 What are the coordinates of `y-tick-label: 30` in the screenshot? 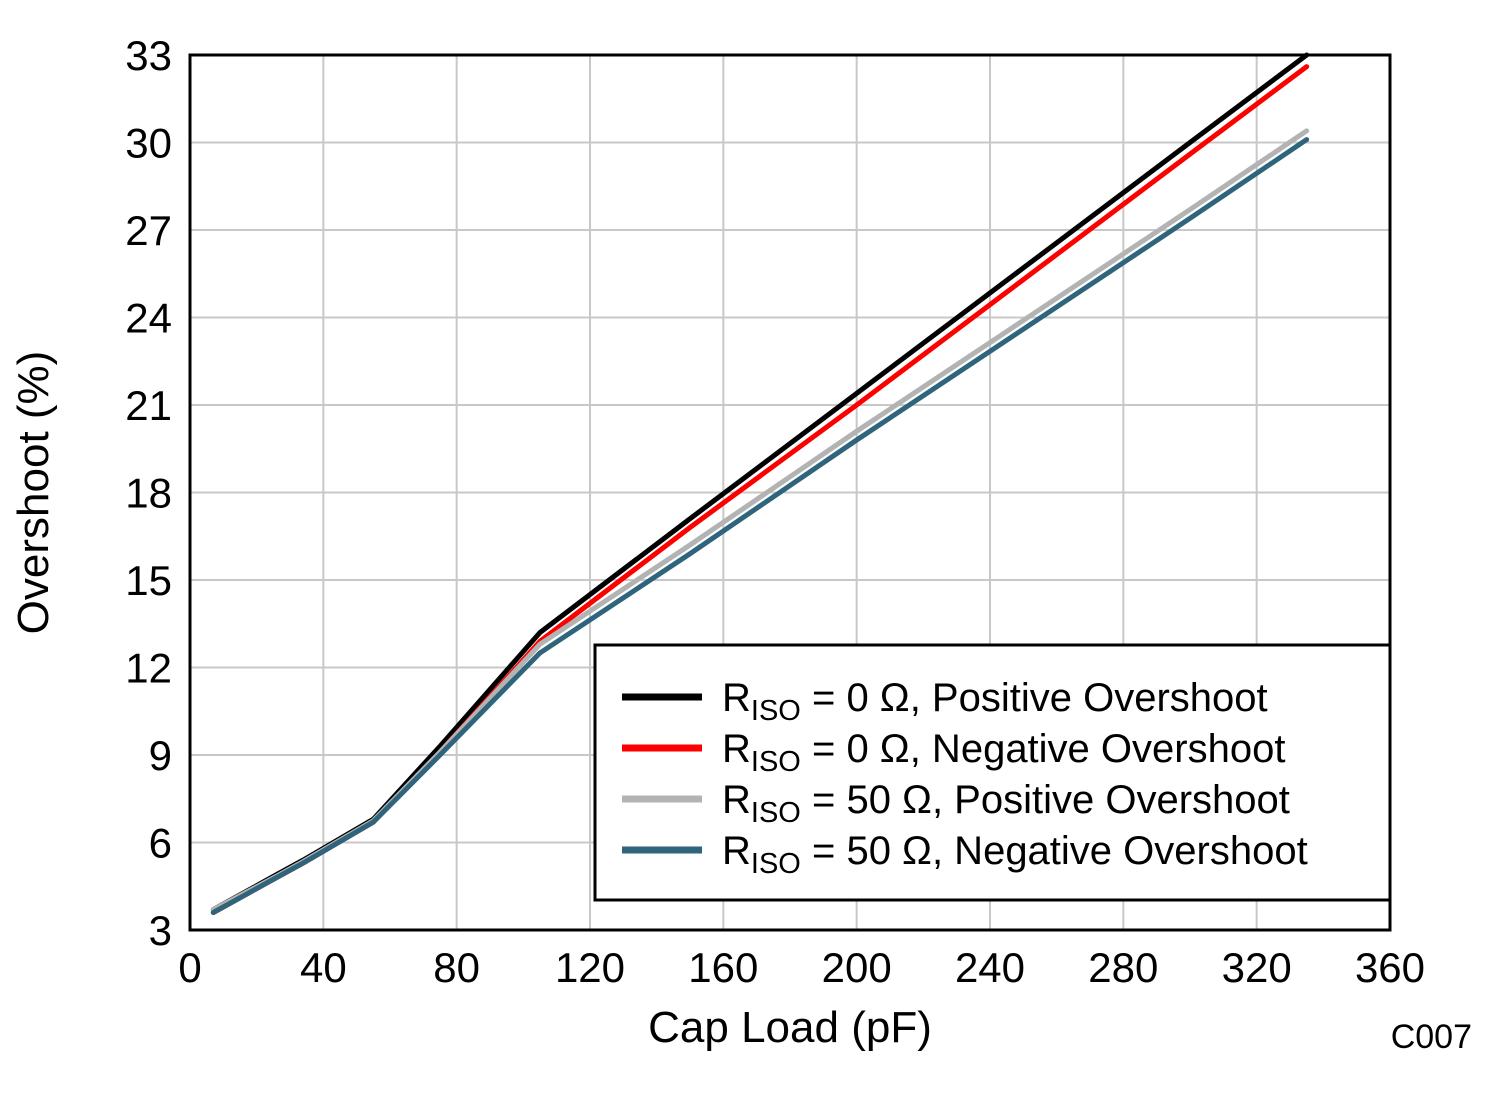 It's located at (148, 143).